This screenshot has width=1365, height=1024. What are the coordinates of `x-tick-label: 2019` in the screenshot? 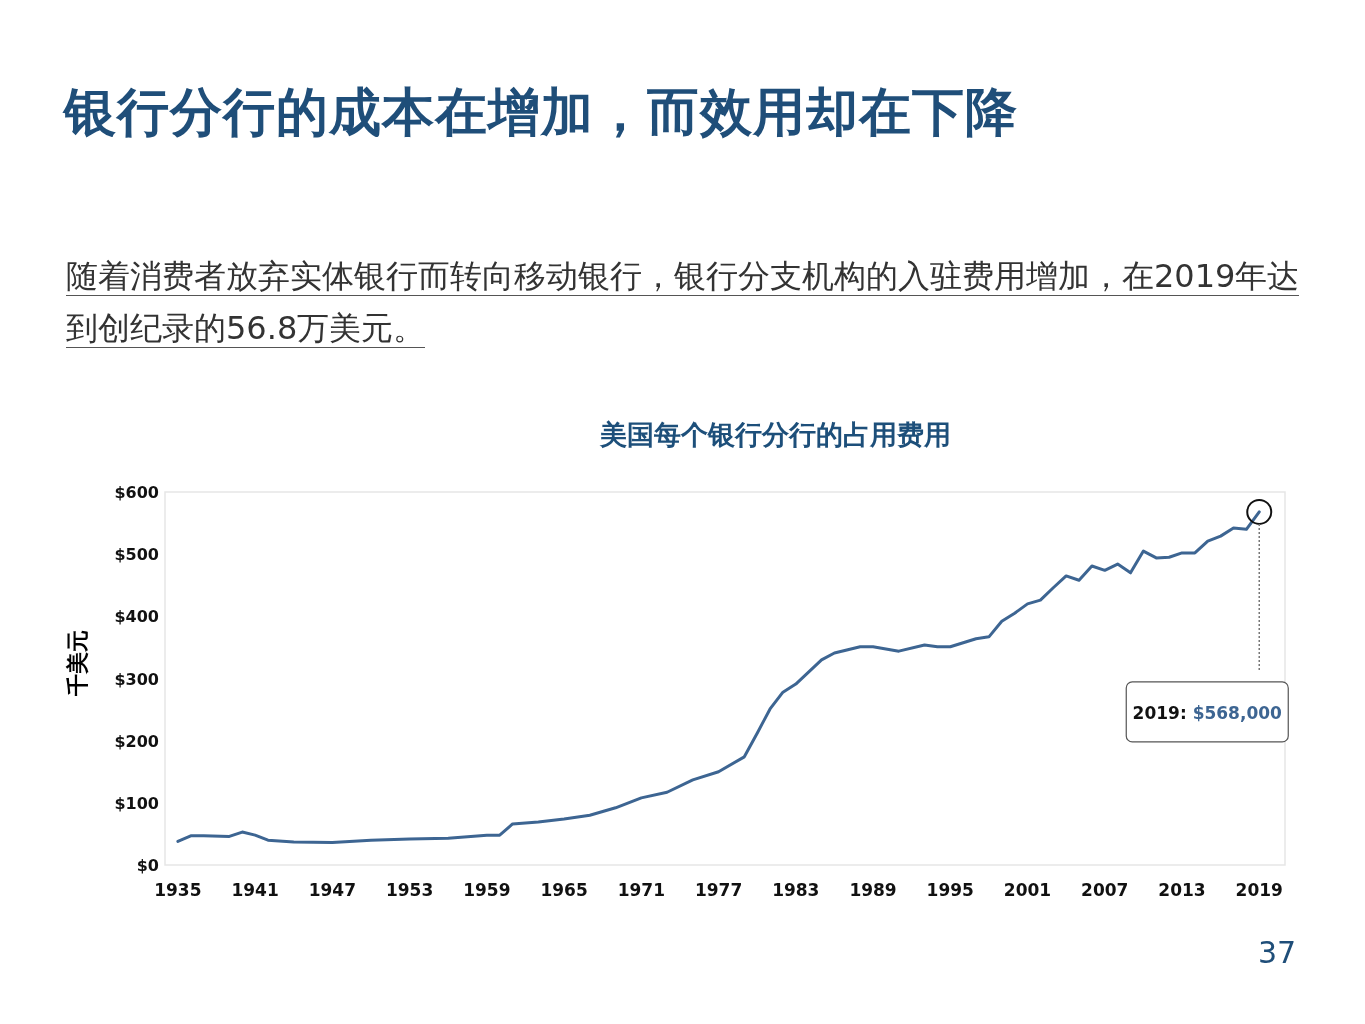 It's located at (1259, 890).